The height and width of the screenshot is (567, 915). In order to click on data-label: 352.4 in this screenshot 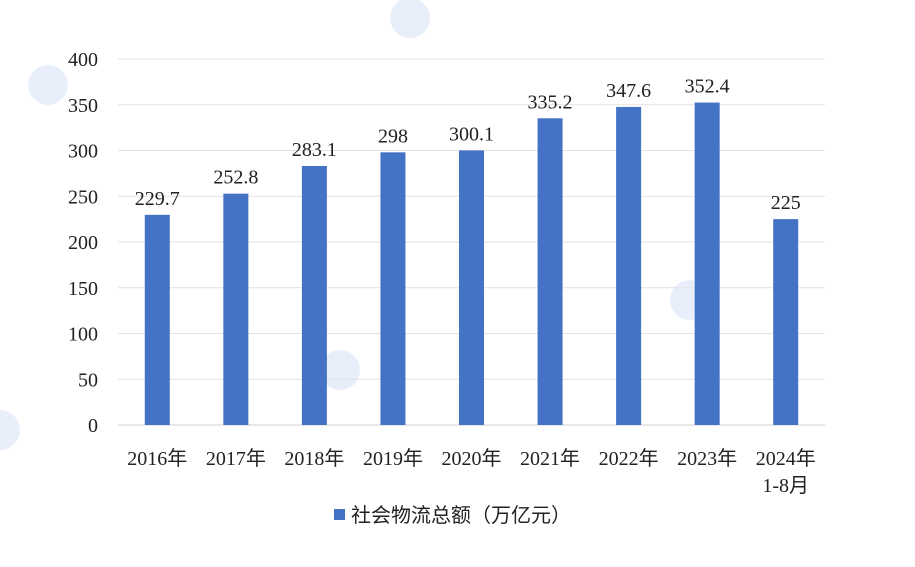, I will do `click(707, 87)`.